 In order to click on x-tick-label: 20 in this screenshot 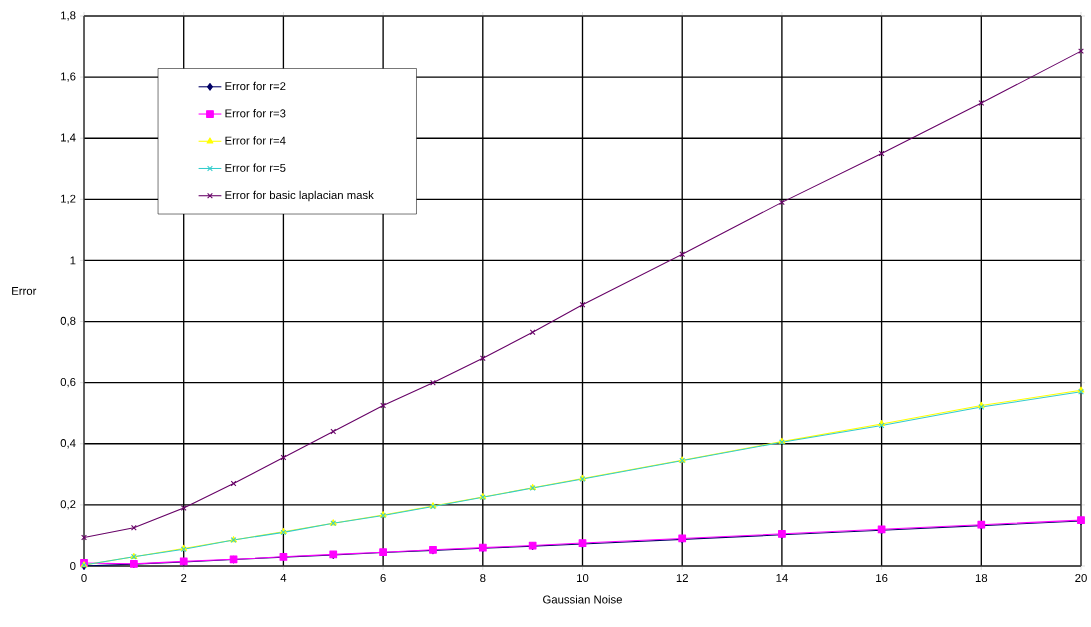, I will do `click(1081, 578)`.